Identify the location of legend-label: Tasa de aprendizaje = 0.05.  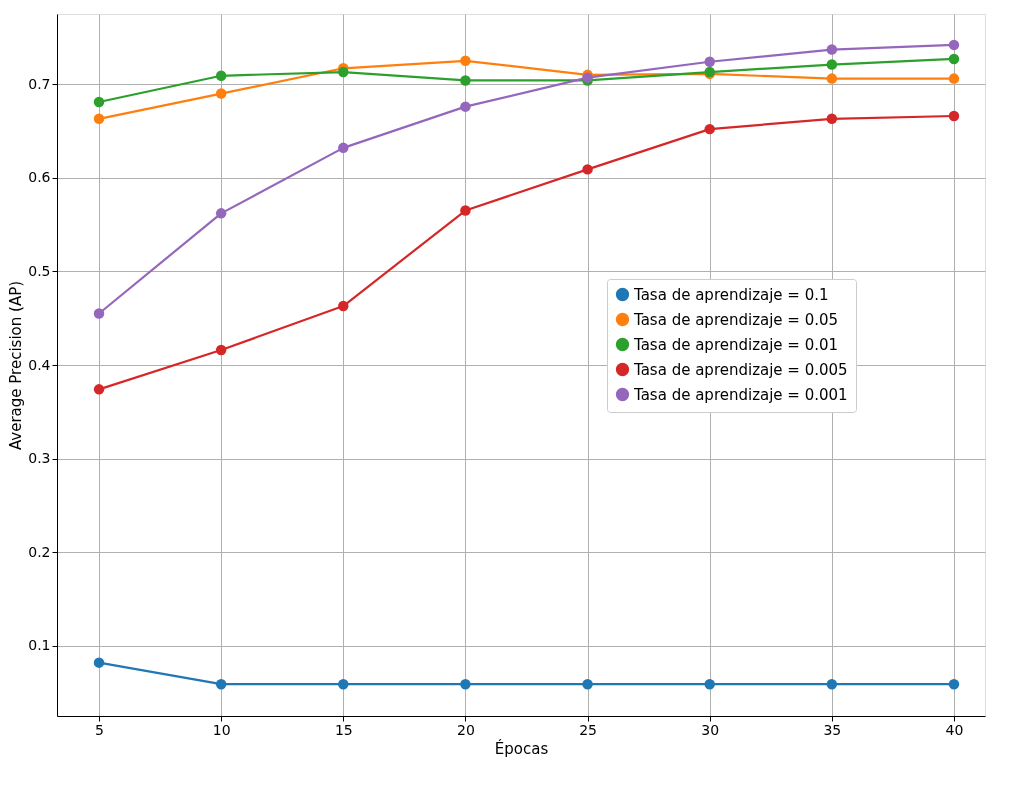
(736, 319).